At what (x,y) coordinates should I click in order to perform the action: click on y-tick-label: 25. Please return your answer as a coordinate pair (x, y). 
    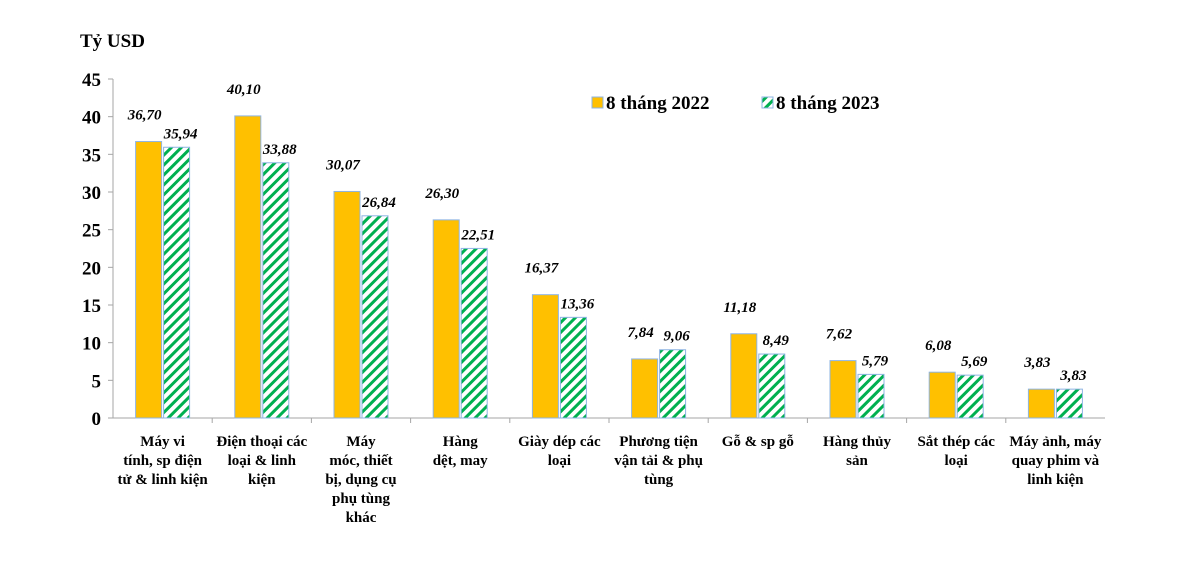
    Looking at the image, I should click on (91, 231).